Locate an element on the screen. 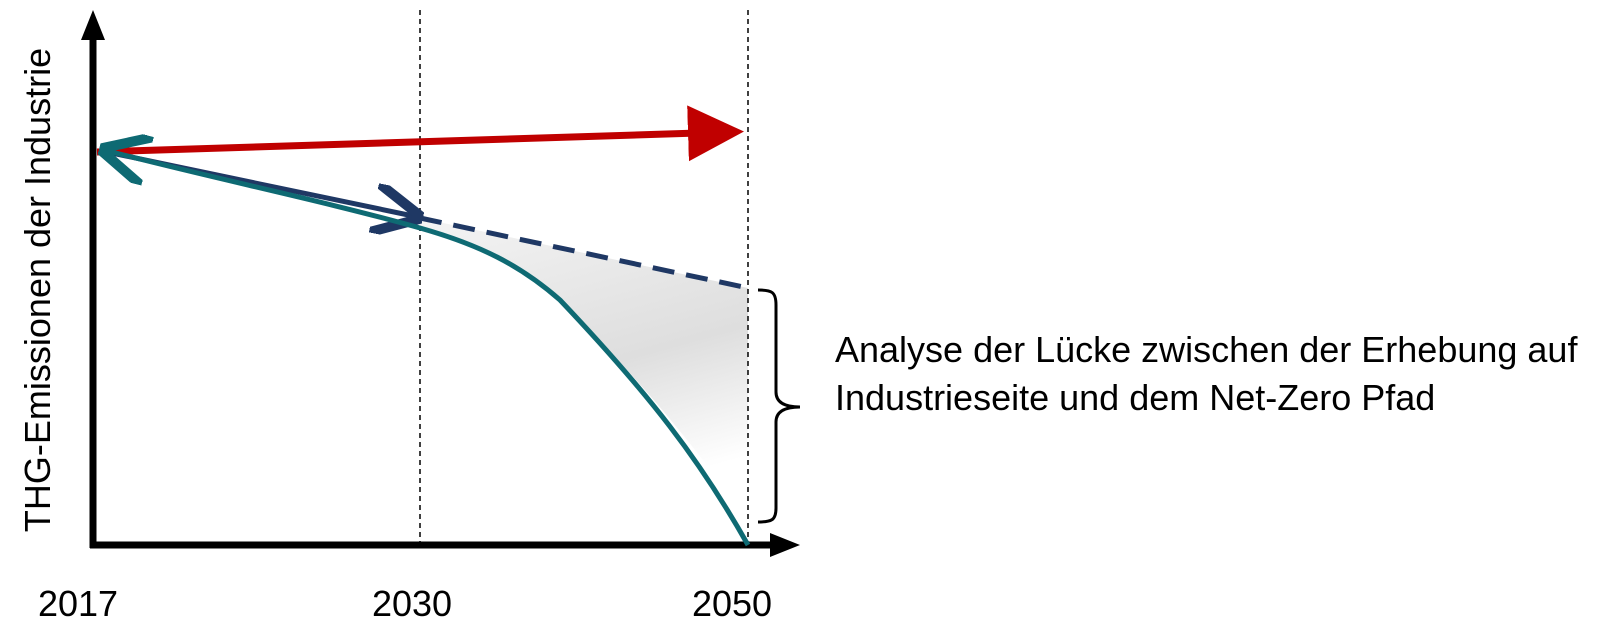 The width and height of the screenshot is (1608, 634). x-label: 2050 is located at coordinates (732, 603).